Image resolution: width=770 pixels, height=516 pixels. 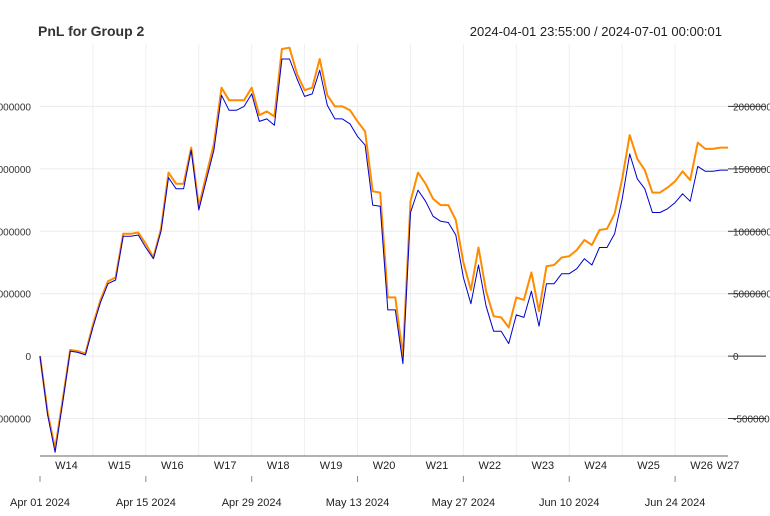 What do you see at coordinates (40, 503) in the screenshot?
I see `date-tick-label: Apr 01 2024` at bounding box center [40, 503].